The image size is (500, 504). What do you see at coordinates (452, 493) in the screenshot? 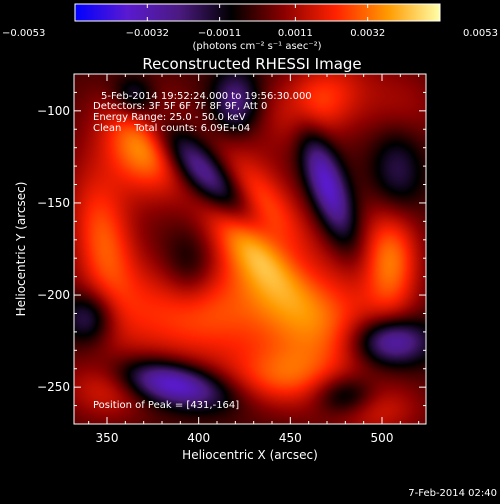
I see `timestamp: 7-Feb-2014 02:40` at bounding box center [452, 493].